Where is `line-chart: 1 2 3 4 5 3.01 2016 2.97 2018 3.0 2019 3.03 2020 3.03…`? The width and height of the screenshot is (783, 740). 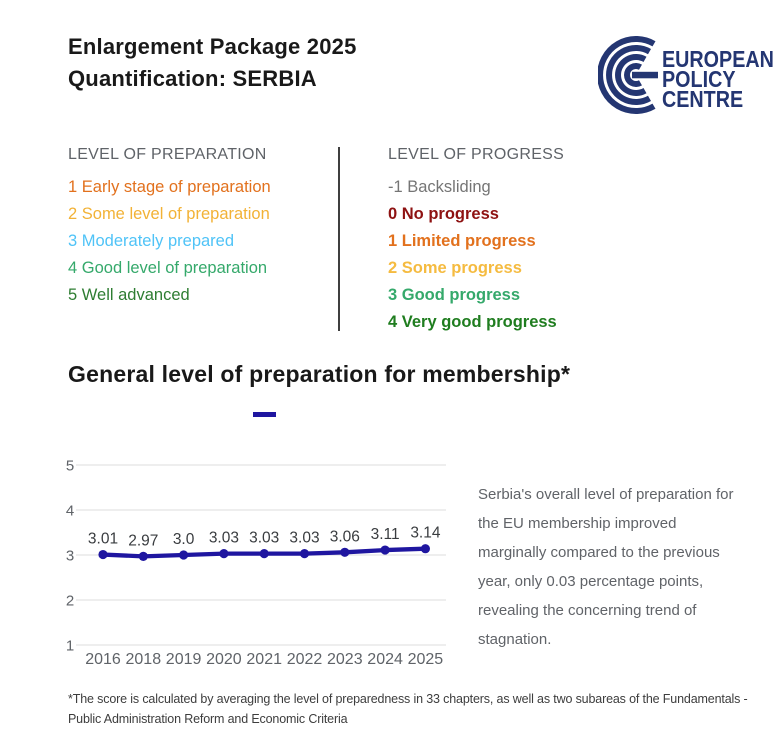 line-chart: 1 2 3 4 5 3.01 2016 2.97 2018 3.0 2019 3.03 2020 3.03… is located at coordinates (256, 563).